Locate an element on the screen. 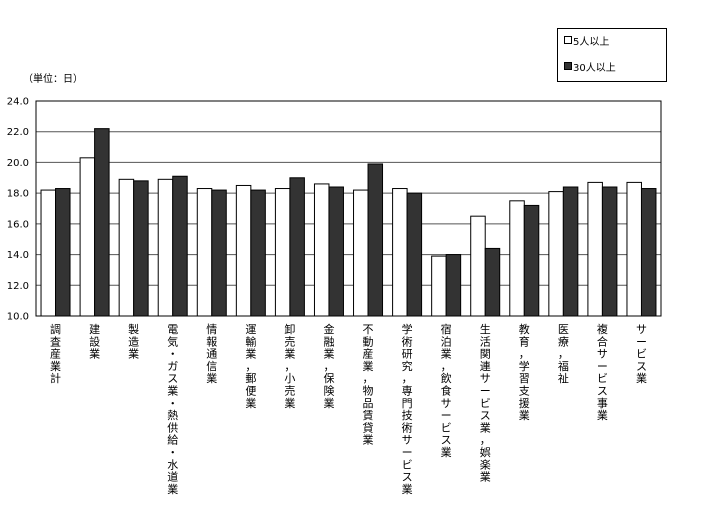 The image size is (708, 528). x-category-label: 卸売業，小売業 is located at coordinates (289, 366).